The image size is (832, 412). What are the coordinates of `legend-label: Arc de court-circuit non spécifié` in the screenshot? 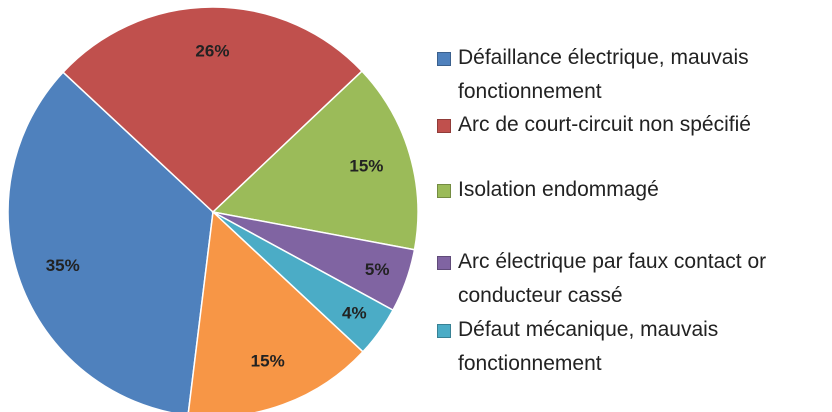 It's located at (604, 124).